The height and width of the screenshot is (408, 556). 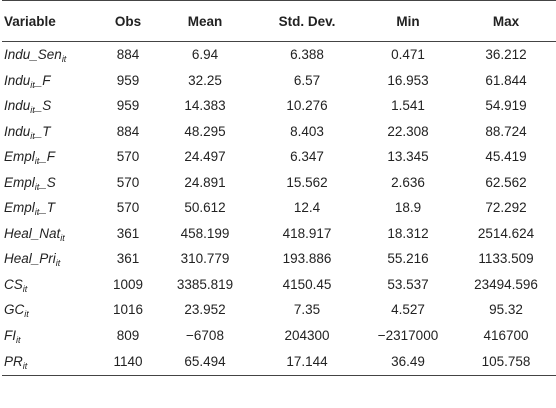 I want to click on variable-name-main: PR, so click(x=13, y=361).